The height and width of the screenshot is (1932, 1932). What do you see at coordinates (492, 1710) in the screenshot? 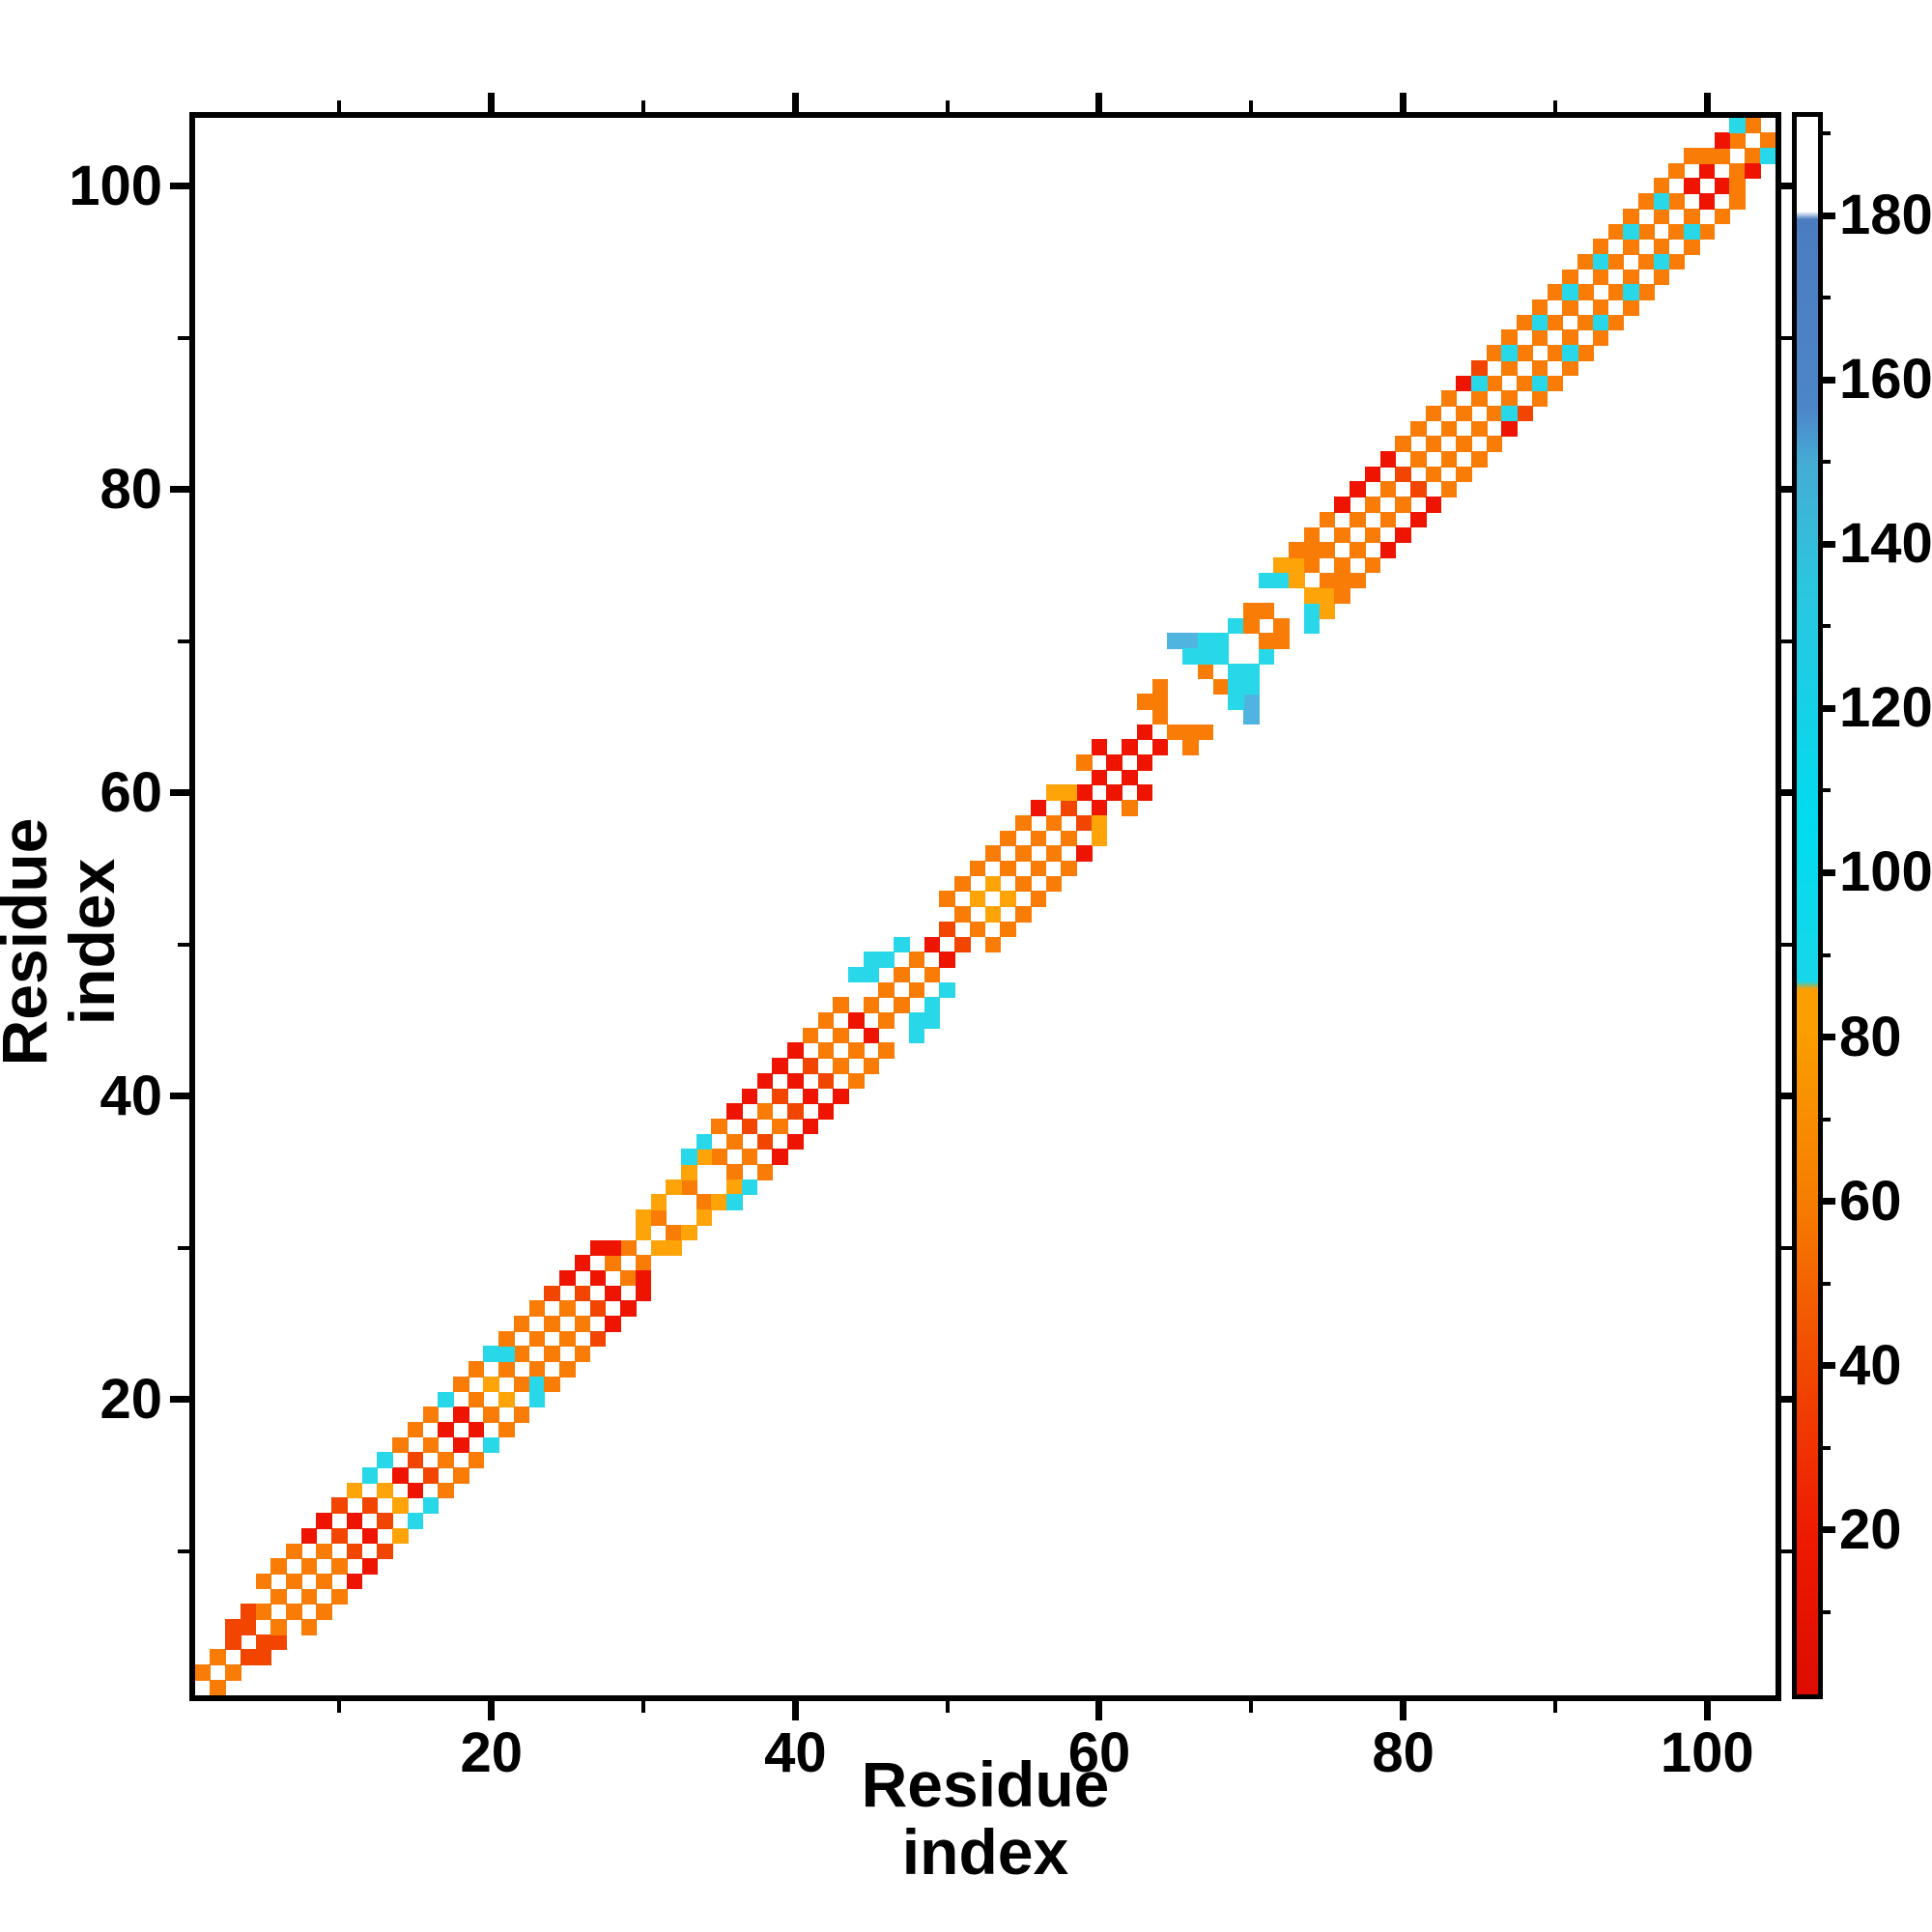
I see `x-axis-tick` at bounding box center [492, 1710].